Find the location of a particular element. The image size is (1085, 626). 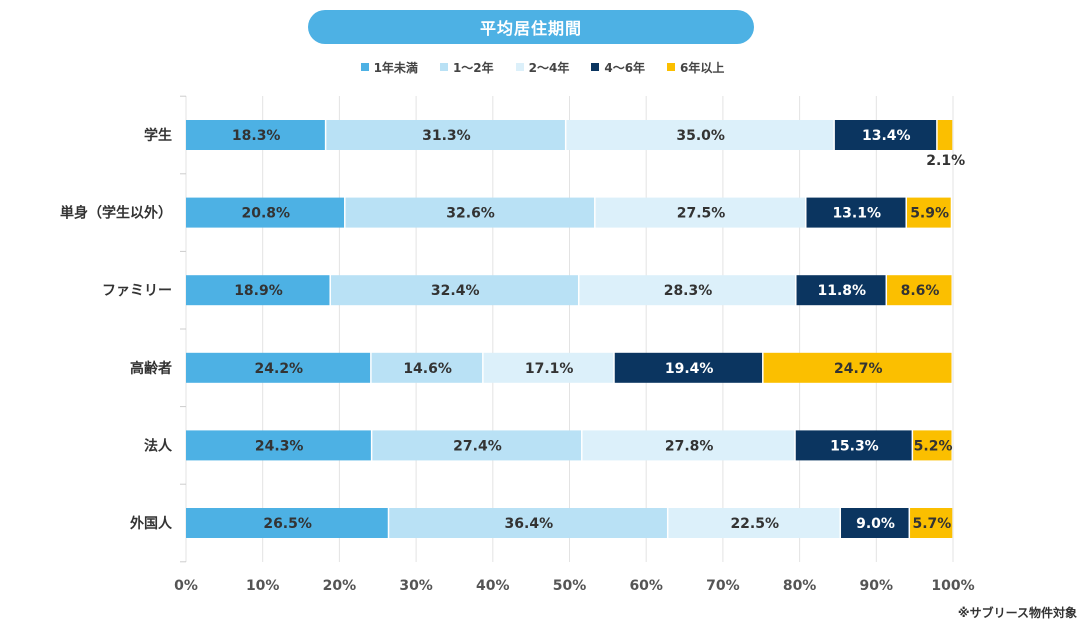

category-label: 外国人 is located at coordinates (151, 523).